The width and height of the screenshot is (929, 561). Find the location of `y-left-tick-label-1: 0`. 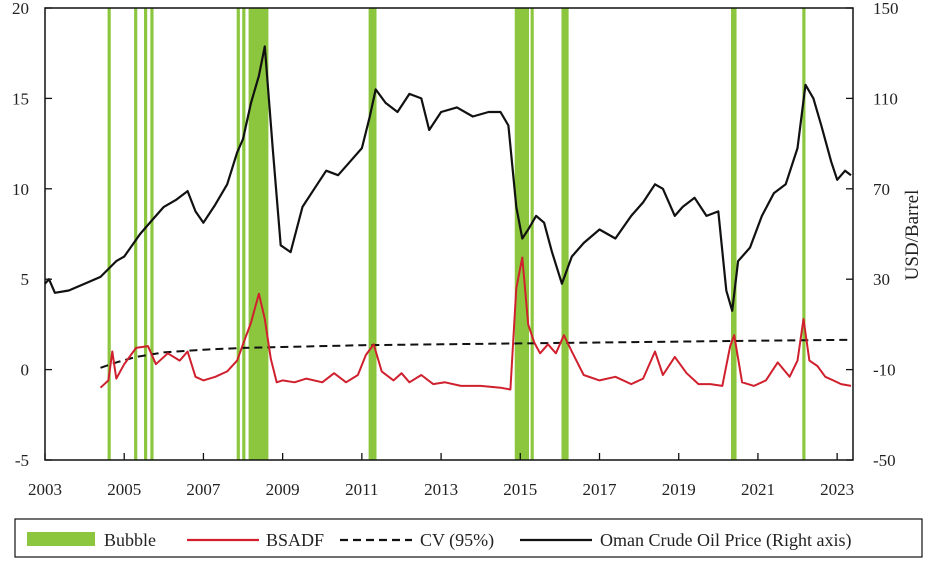

y-left-tick-label-1: 0 is located at coordinates (25, 370).